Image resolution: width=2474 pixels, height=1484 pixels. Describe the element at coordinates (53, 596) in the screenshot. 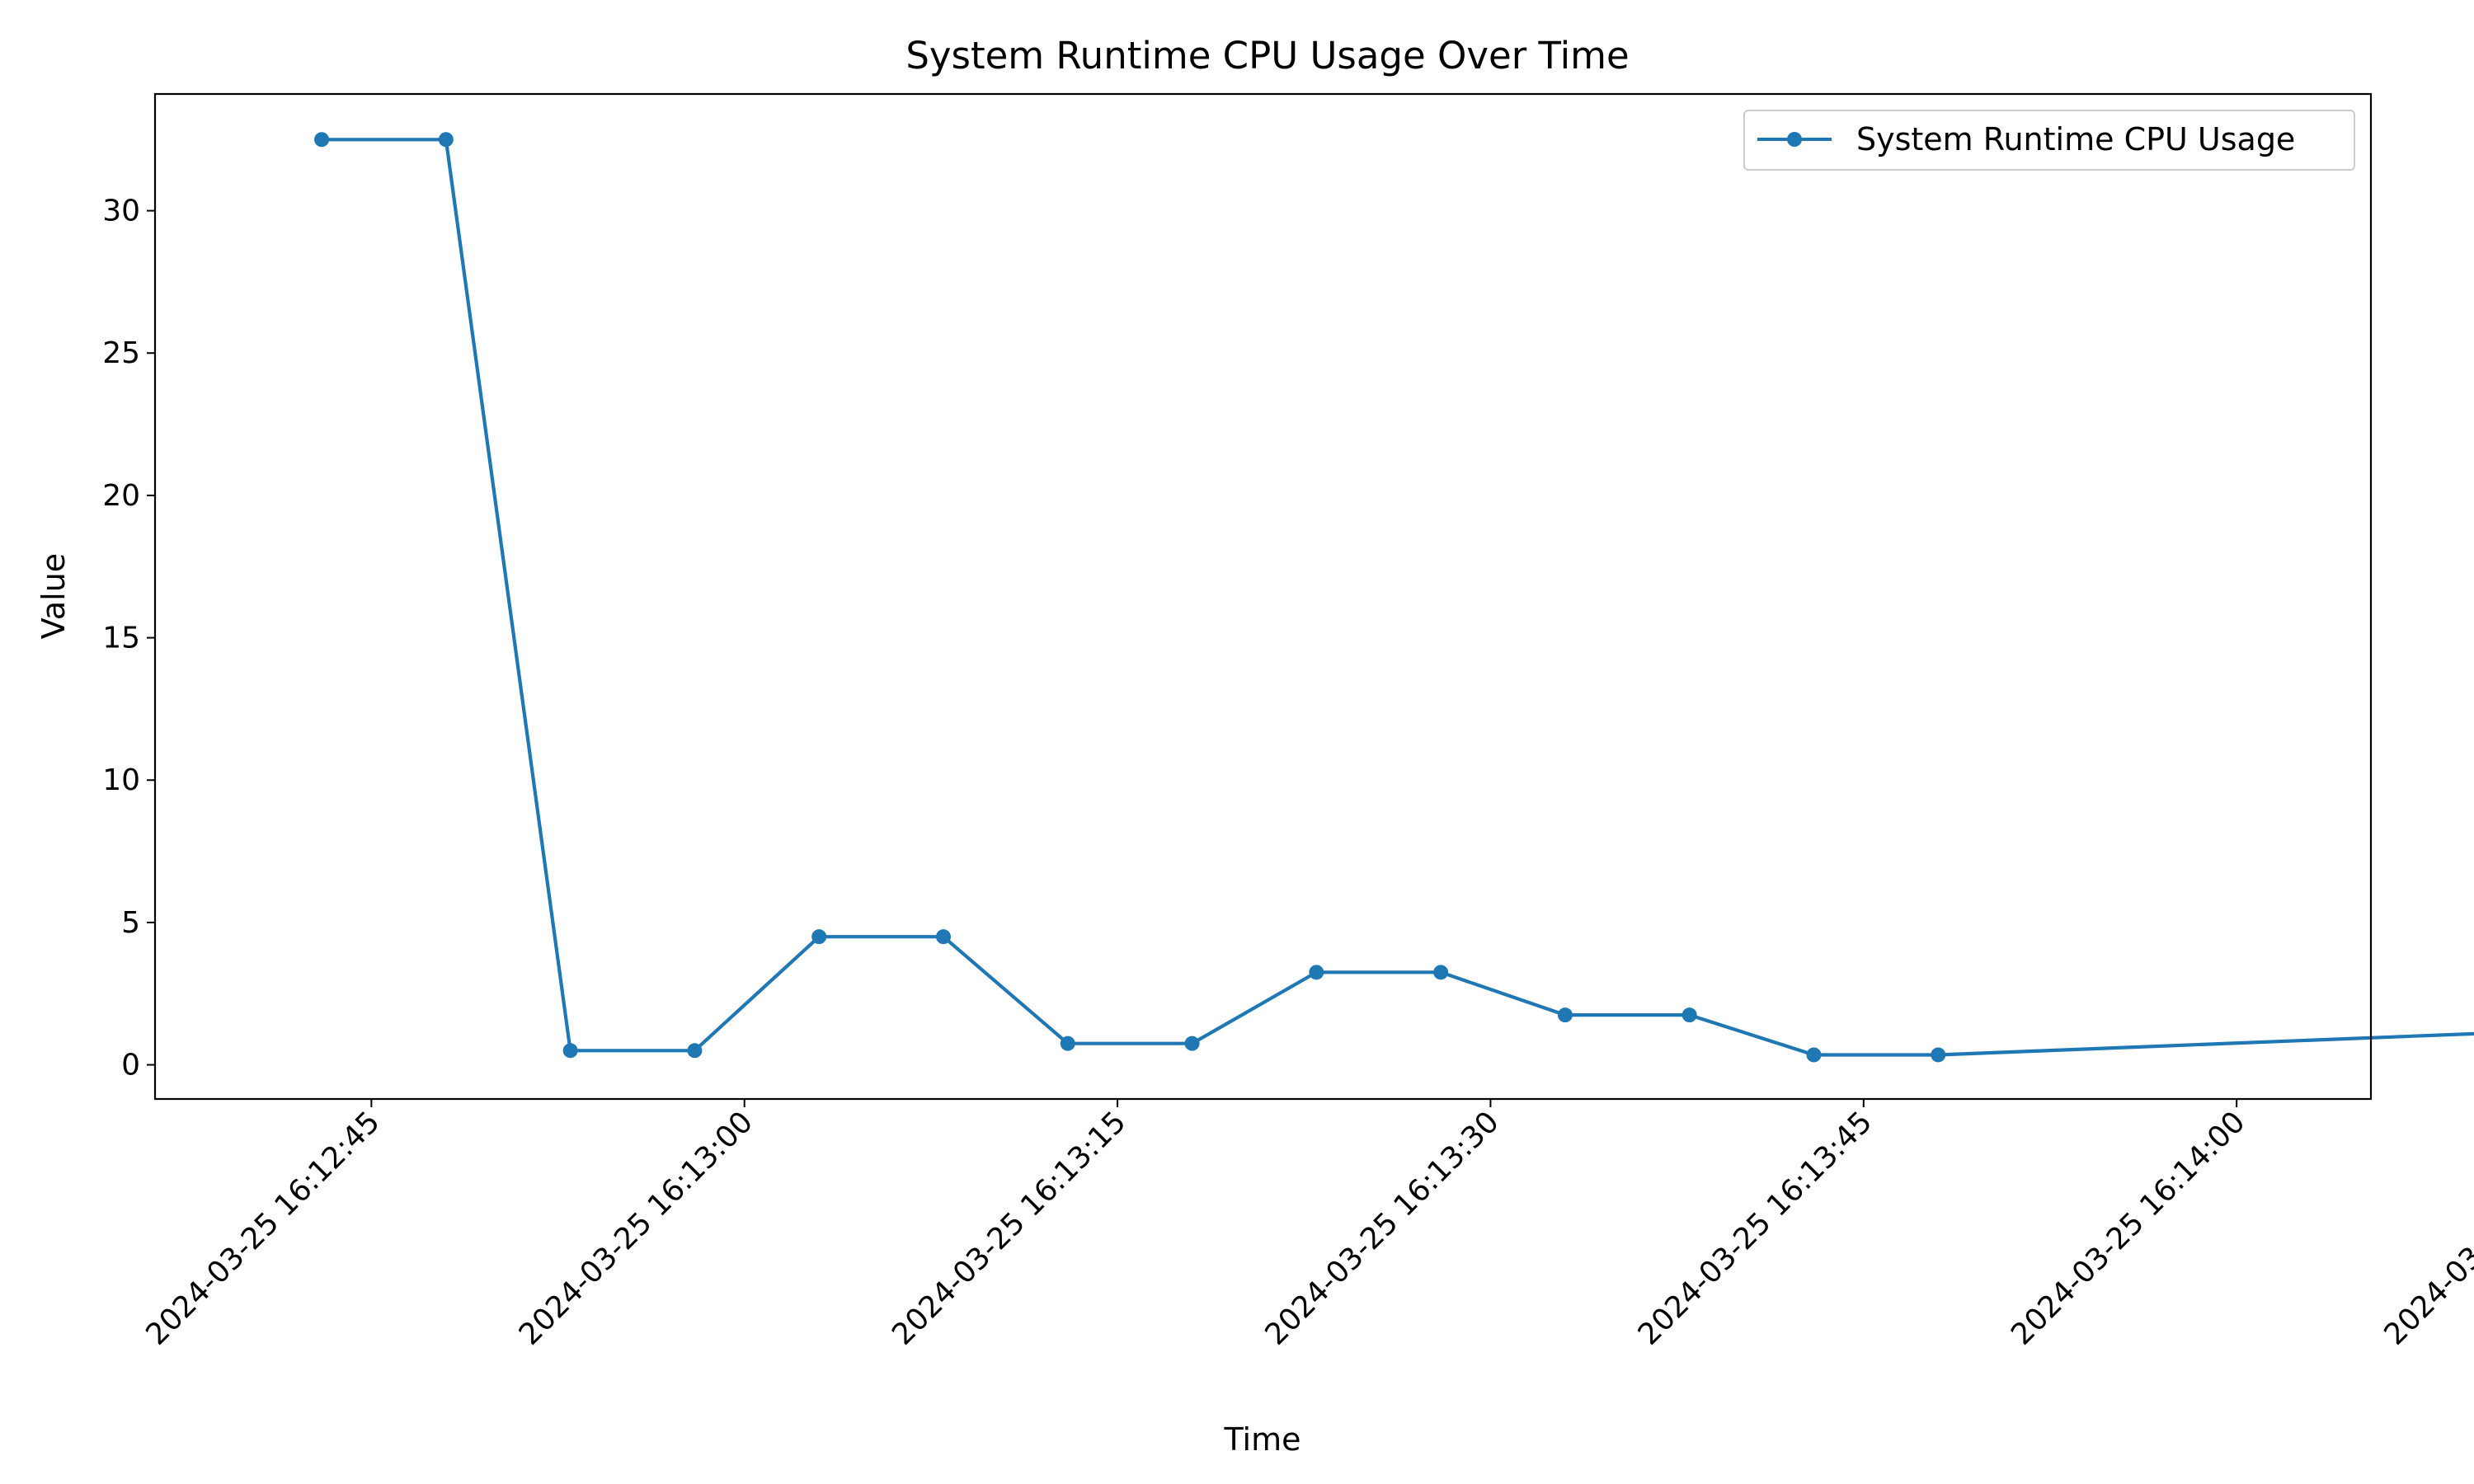

I see `y-axis-label: Value` at that location.